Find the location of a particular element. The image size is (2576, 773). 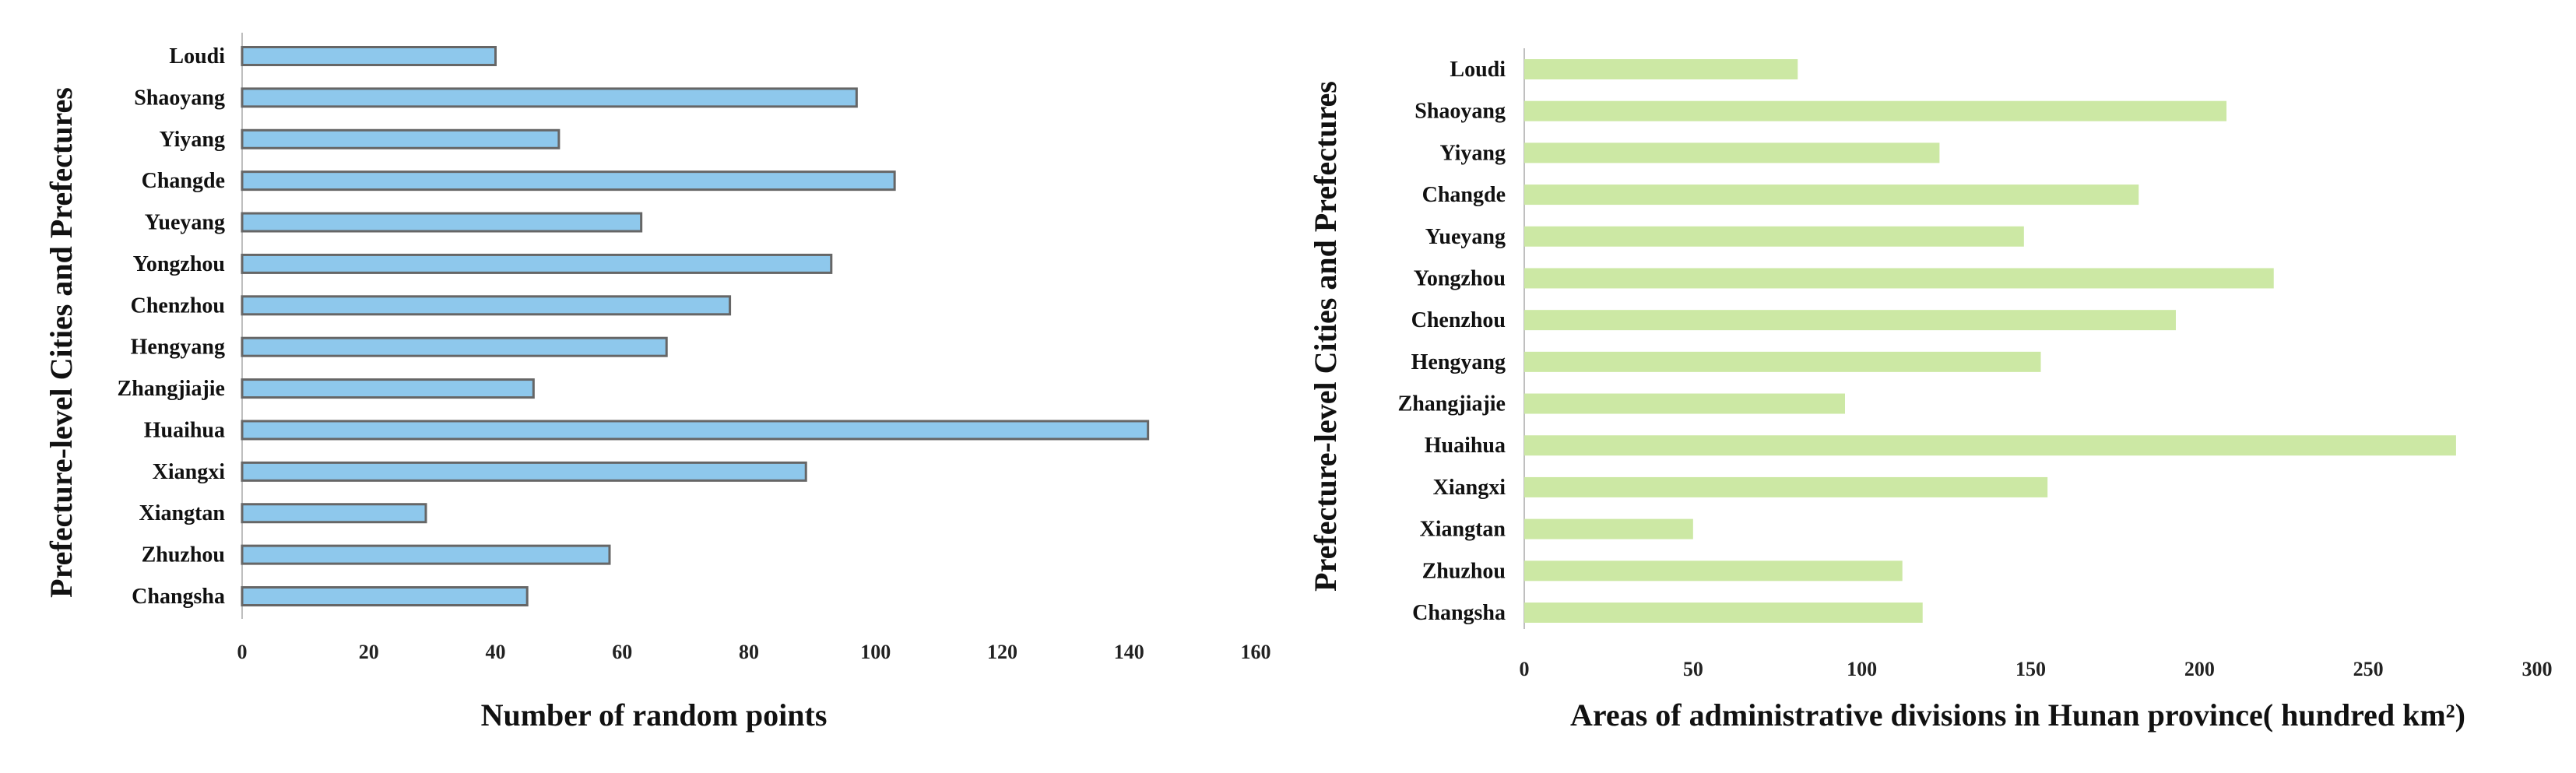

x-tick-label: 300 is located at coordinates (2537, 669).